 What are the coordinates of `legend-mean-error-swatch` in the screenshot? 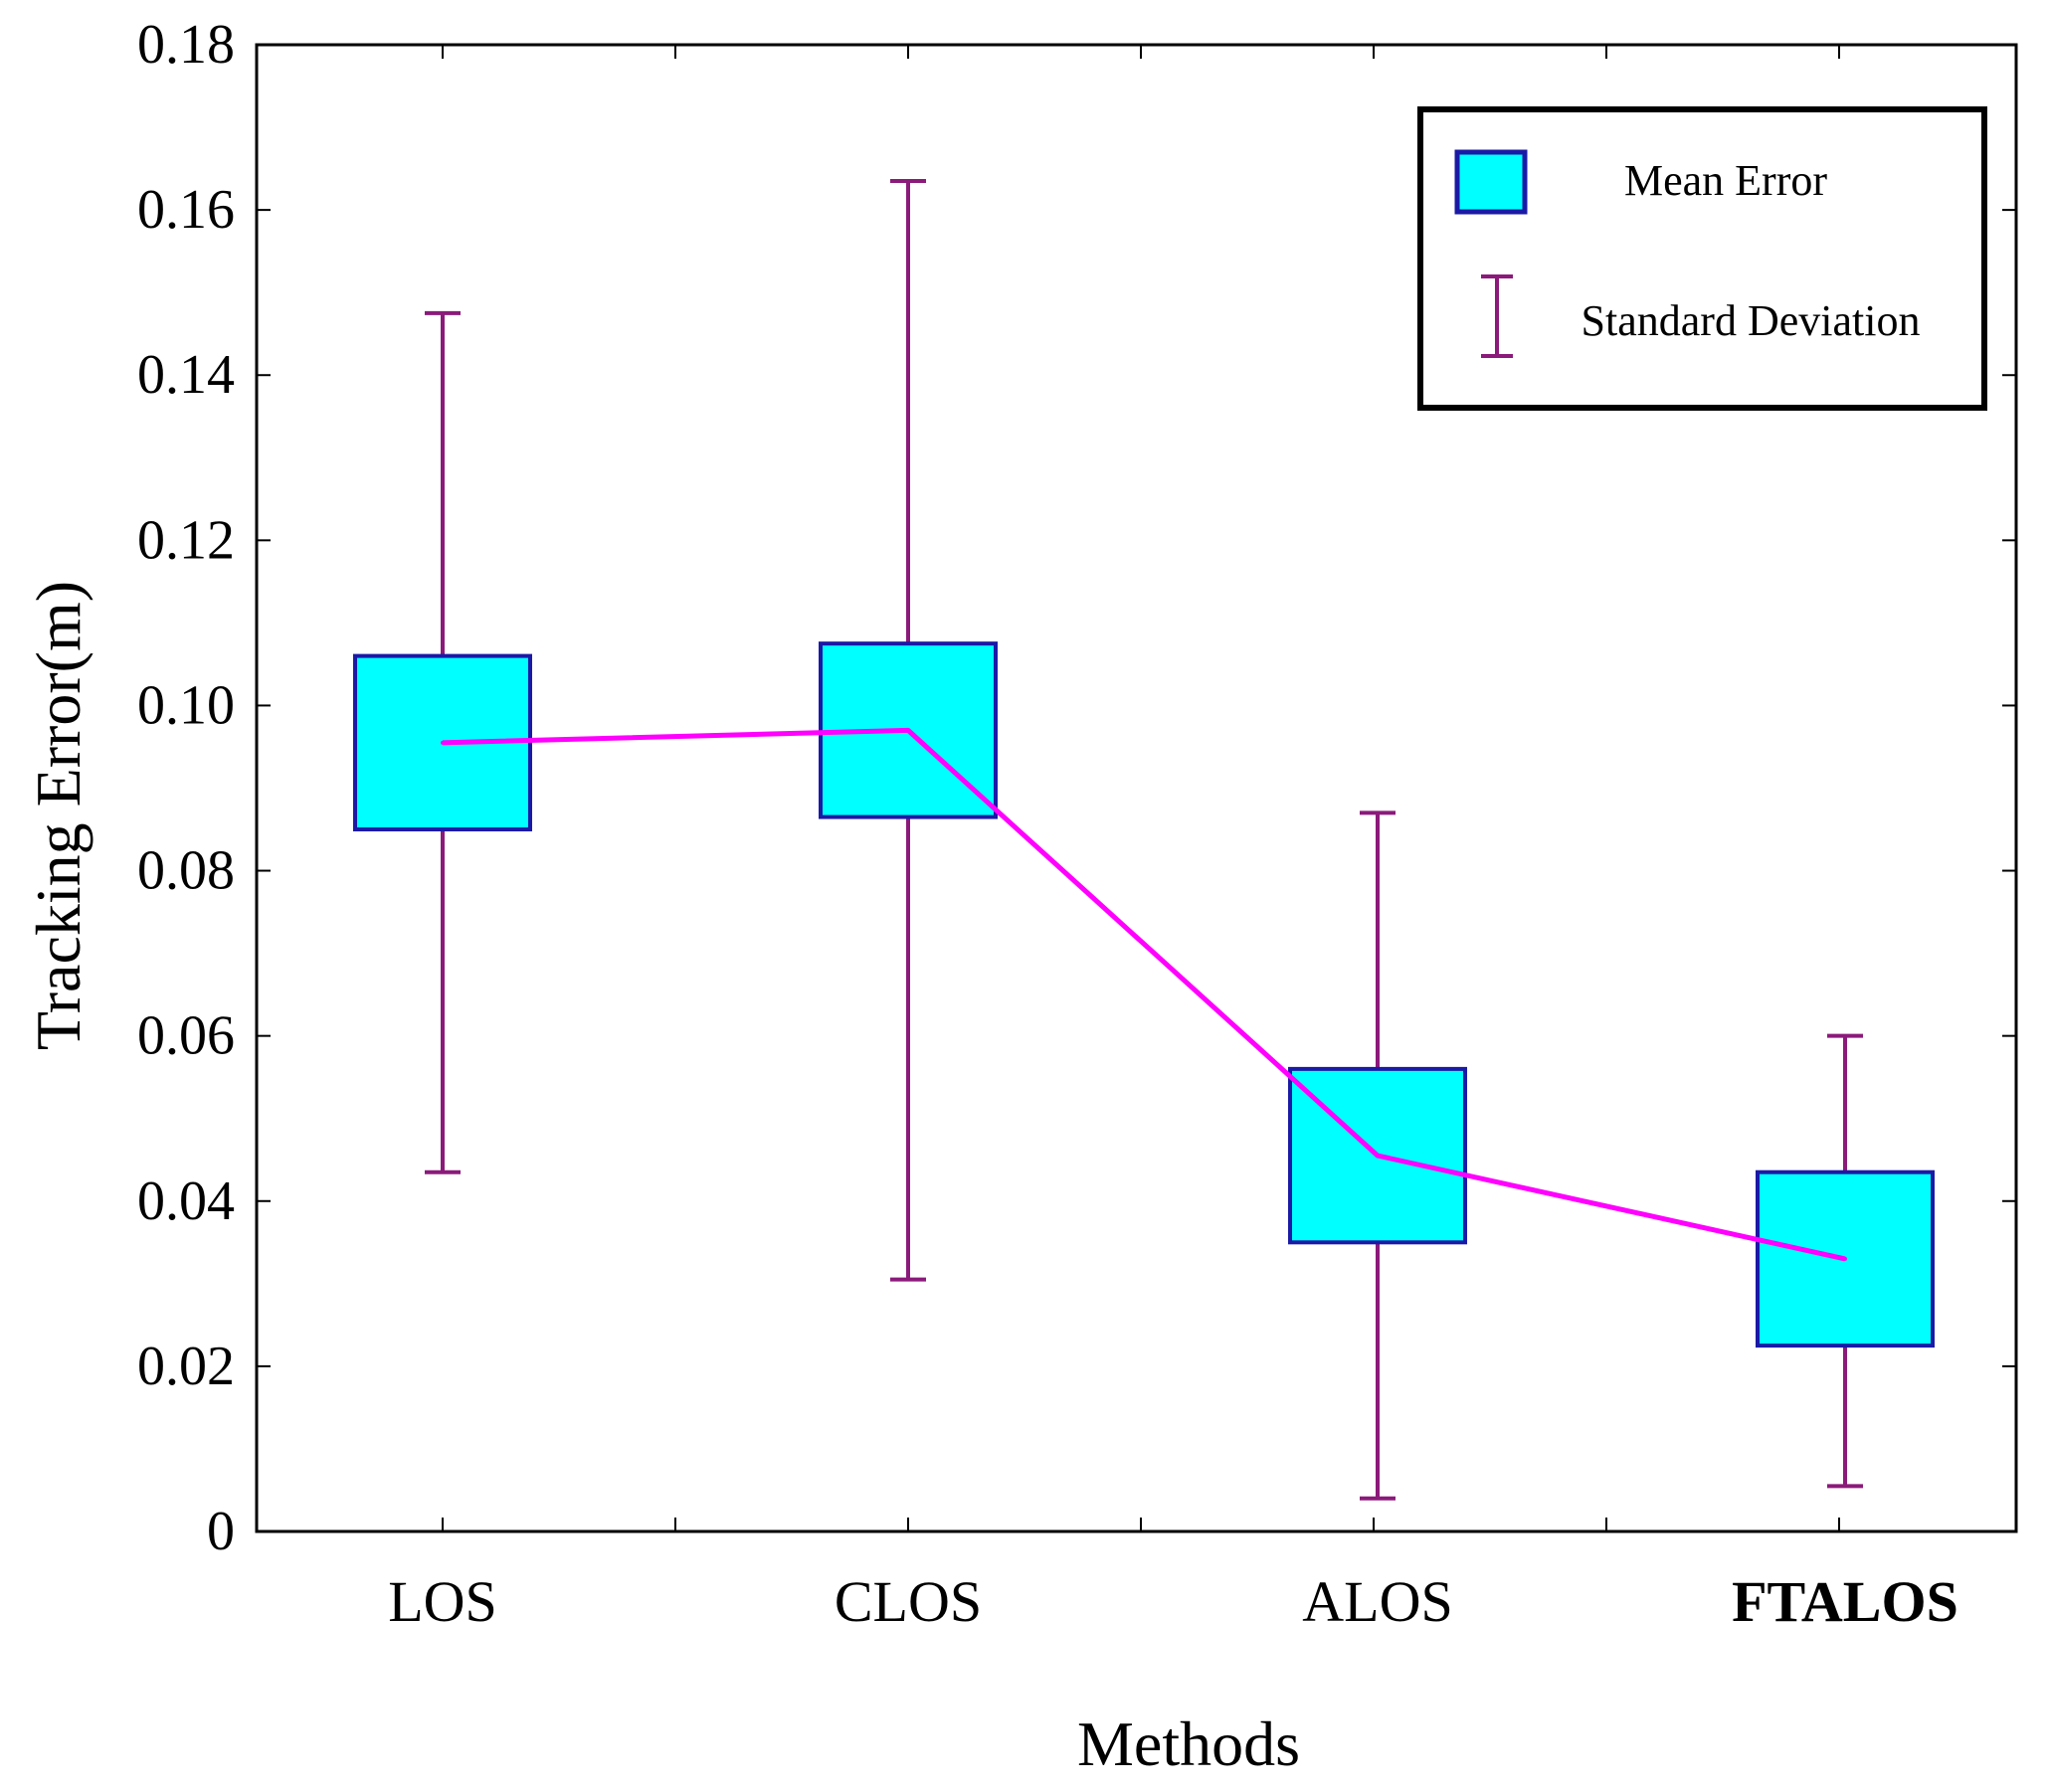 It's located at (1491, 182).